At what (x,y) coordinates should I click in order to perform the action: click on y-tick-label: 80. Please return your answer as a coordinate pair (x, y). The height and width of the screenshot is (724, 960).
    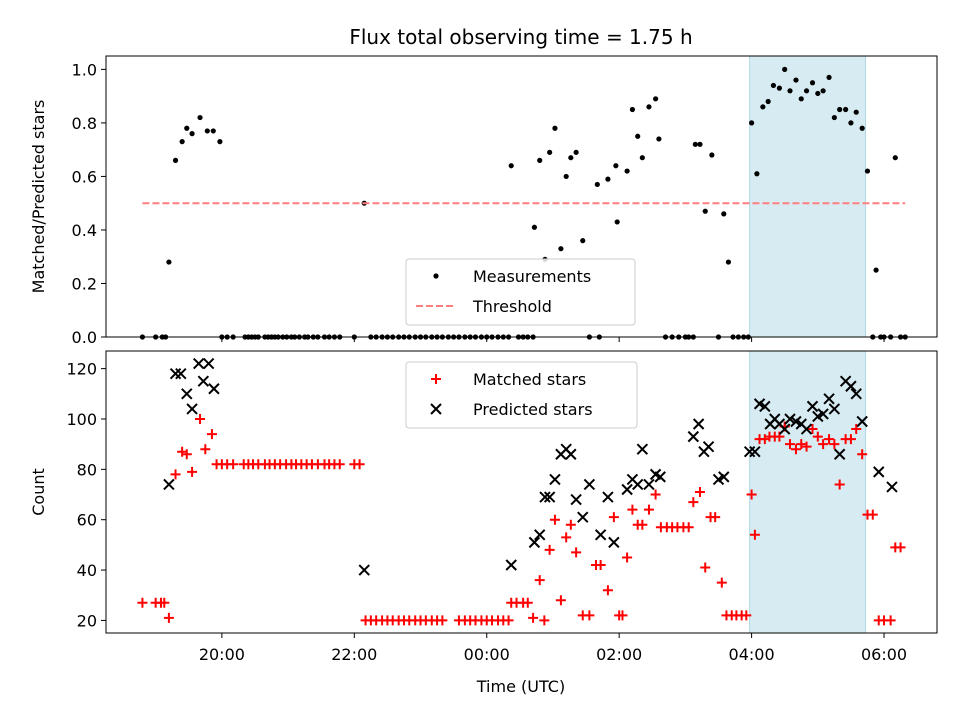
    Looking at the image, I should click on (87, 469).